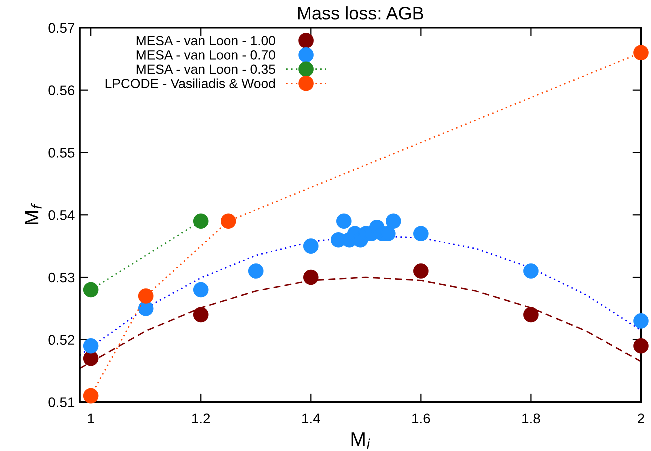 This screenshot has height=451, width=651. I want to click on legend-label: MESA - van Loon - 0.35, so click(206, 69).